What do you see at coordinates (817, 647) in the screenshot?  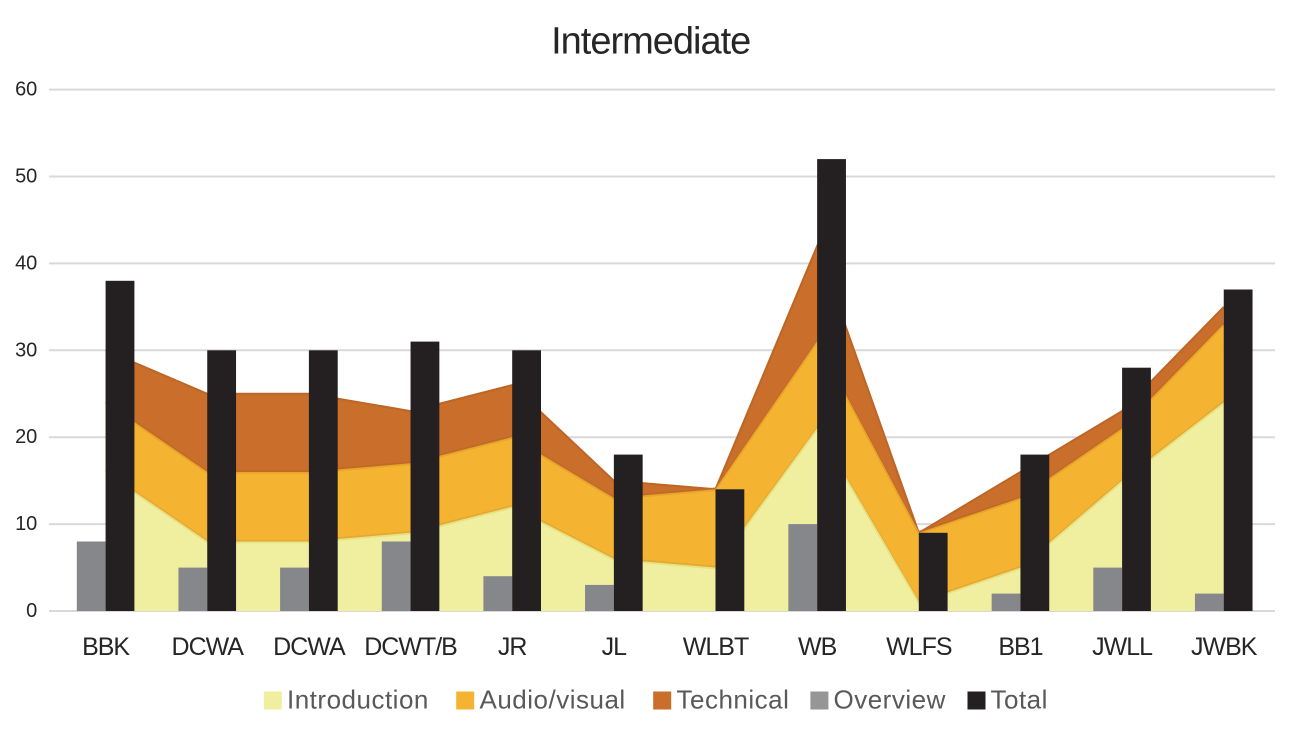 I see `svg-text: WB` at bounding box center [817, 647].